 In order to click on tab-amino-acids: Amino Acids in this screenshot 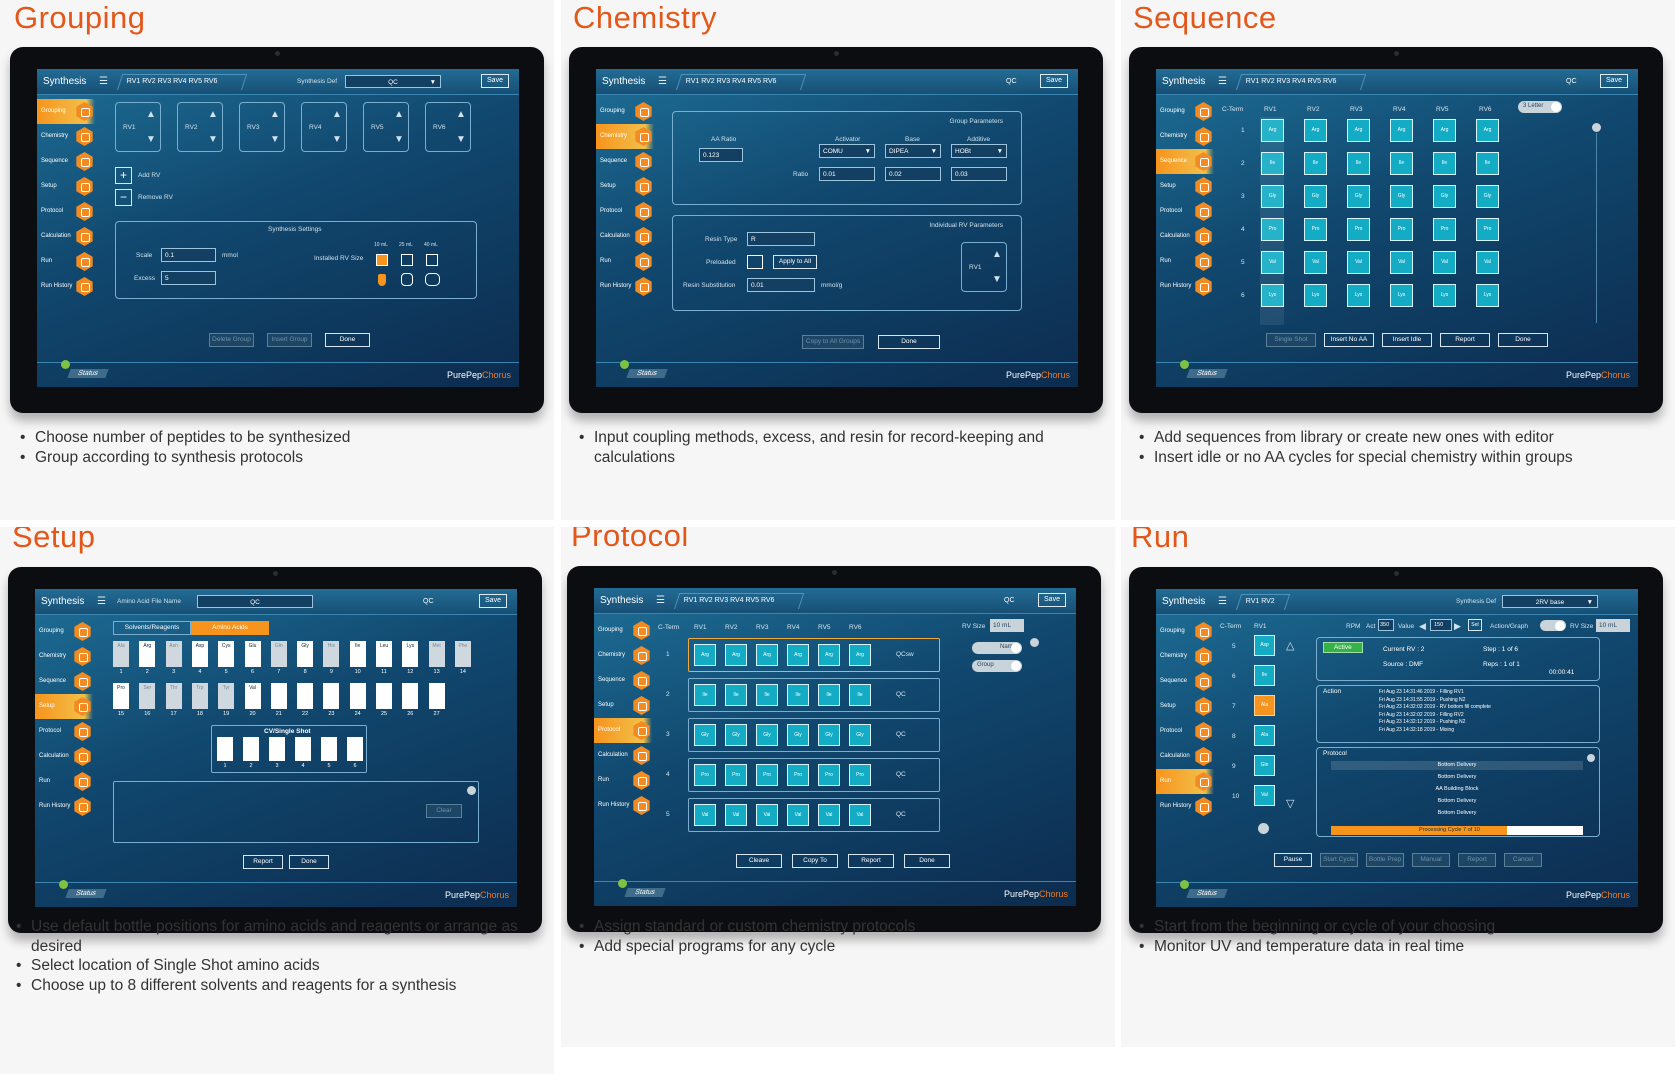, I will do `click(230, 628)`.